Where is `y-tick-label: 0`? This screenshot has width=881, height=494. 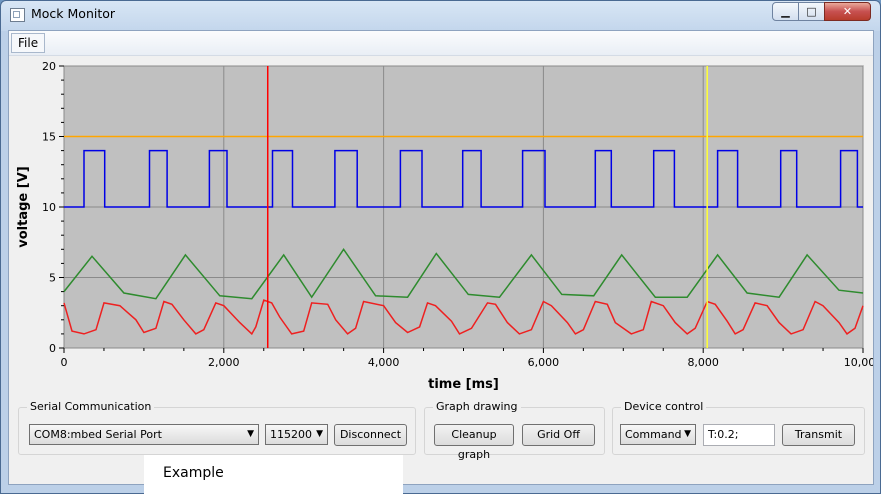 y-tick-label: 0 is located at coordinates (52, 348).